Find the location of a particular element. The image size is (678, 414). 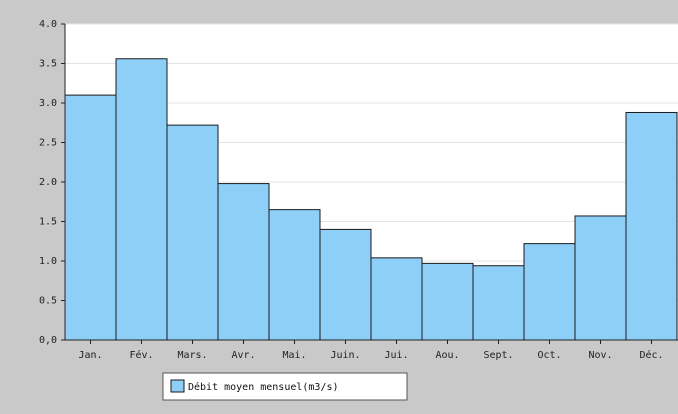

x-tick-label: Fév. is located at coordinates (141, 355).